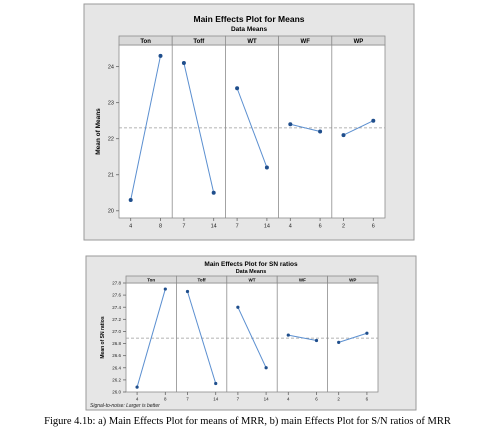  I want to click on means-subtitle: Data Means, so click(249, 29).